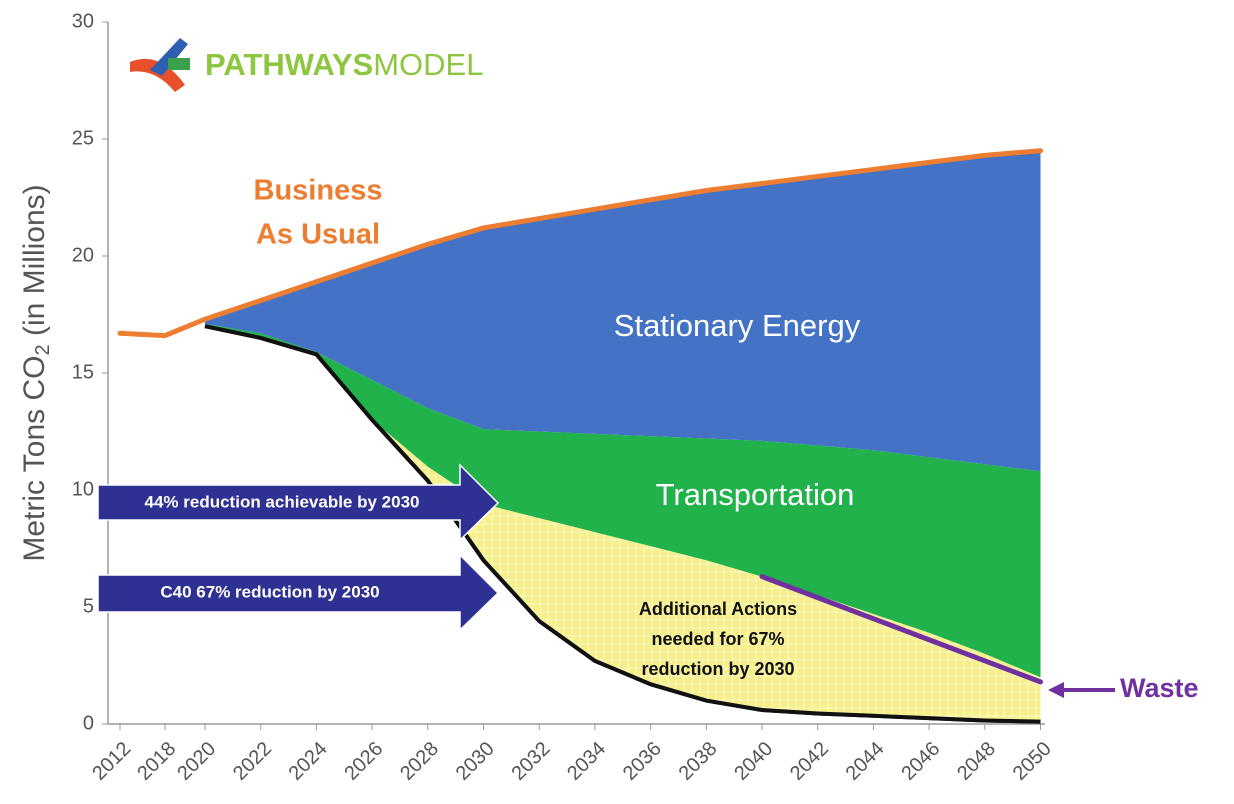  Describe the element at coordinates (83, 489) in the screenshot. I see `y-tick-label: 10` at that location.